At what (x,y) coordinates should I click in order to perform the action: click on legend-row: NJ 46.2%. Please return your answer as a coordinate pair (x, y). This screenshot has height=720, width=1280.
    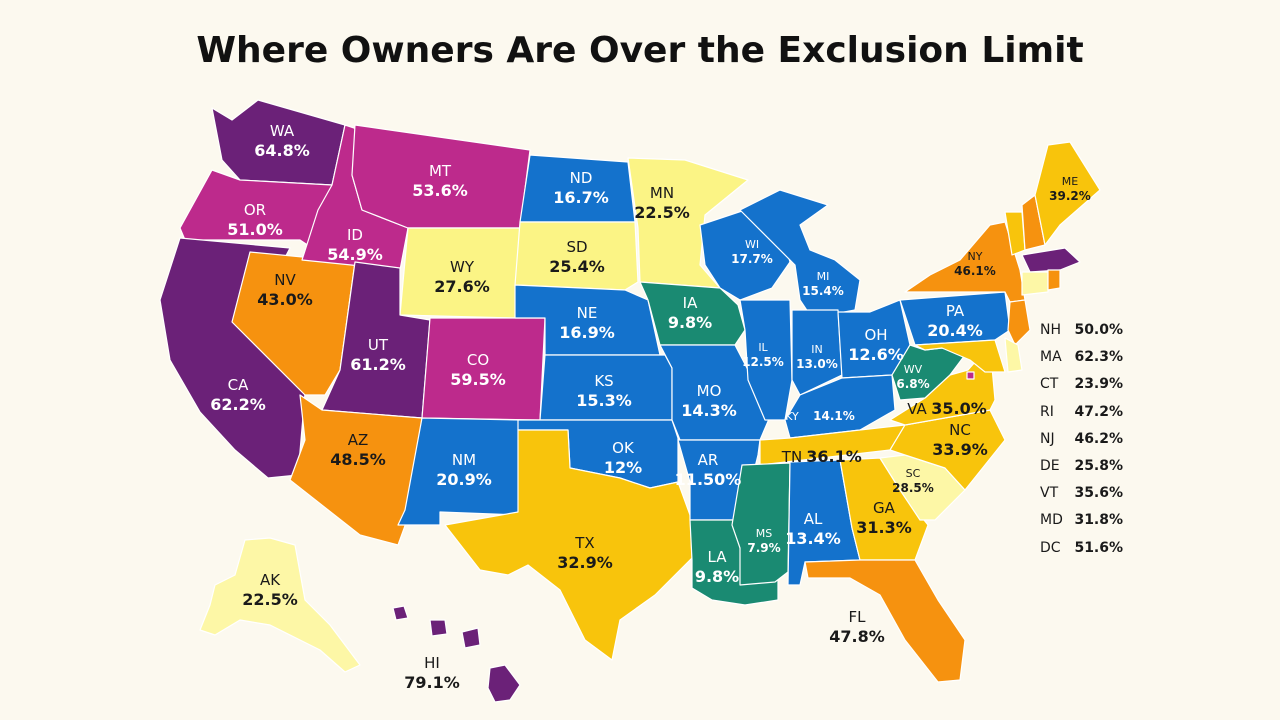
    Looking at the image, I should click on (1081, 444).